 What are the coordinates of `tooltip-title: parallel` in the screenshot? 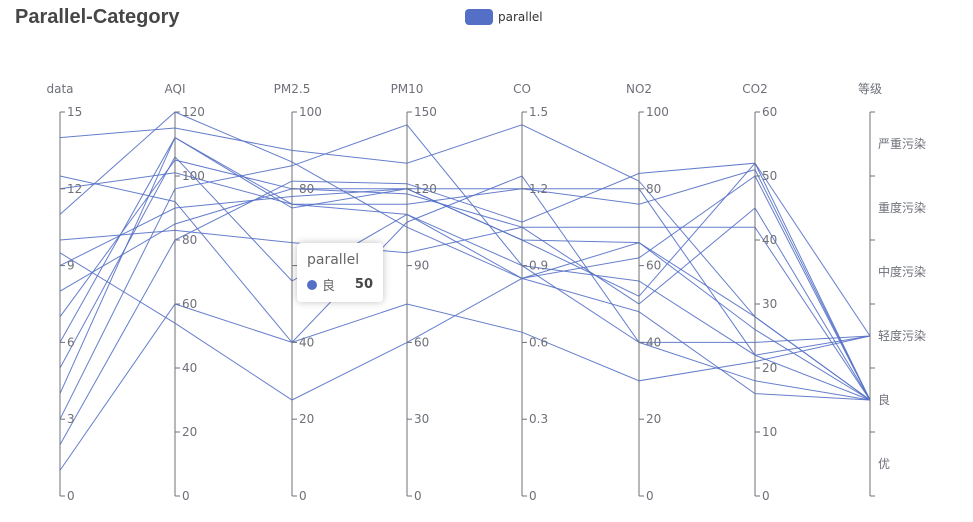 It's located at (333, 260).